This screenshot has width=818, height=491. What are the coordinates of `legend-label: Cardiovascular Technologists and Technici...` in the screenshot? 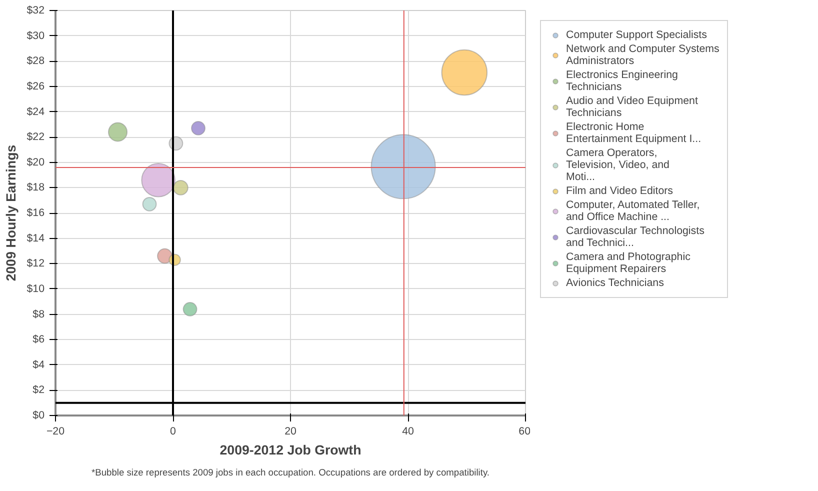 It's located at (635, 237).